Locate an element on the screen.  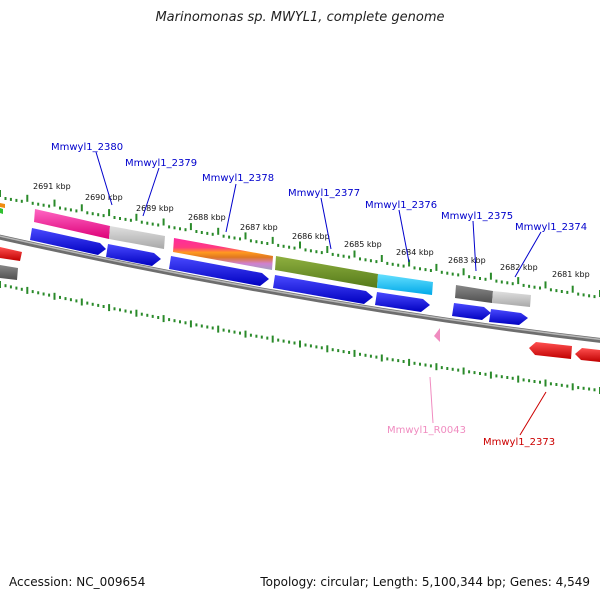
kbp-label: 2684 kbp is located at coordinates (415, 252).